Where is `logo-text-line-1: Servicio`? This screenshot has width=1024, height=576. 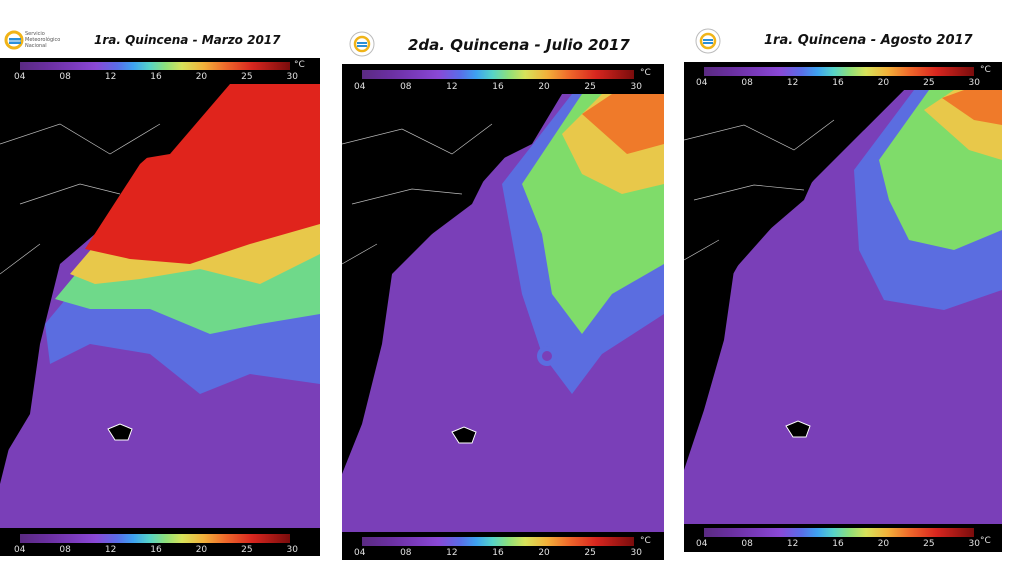
logo-text-line-1: Servicio is located at coordinates (35, 34).